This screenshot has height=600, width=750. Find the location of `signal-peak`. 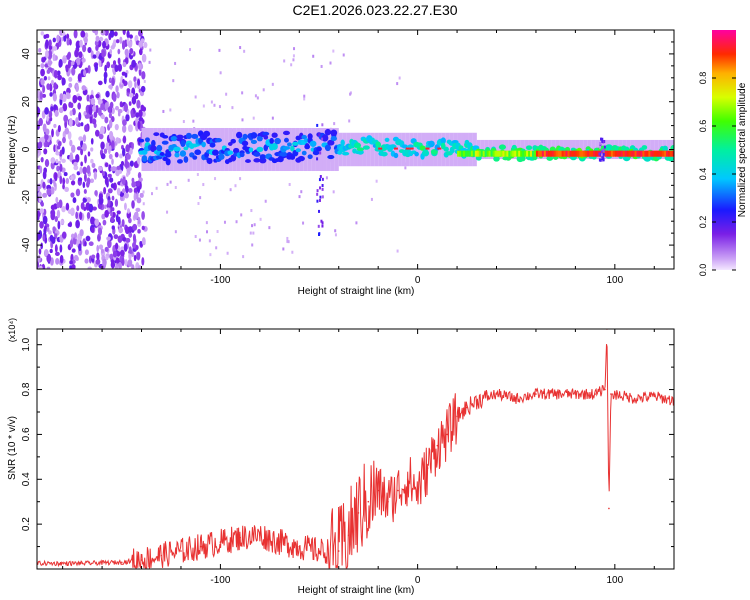

signal-peak is located at coordinates (411, 148).